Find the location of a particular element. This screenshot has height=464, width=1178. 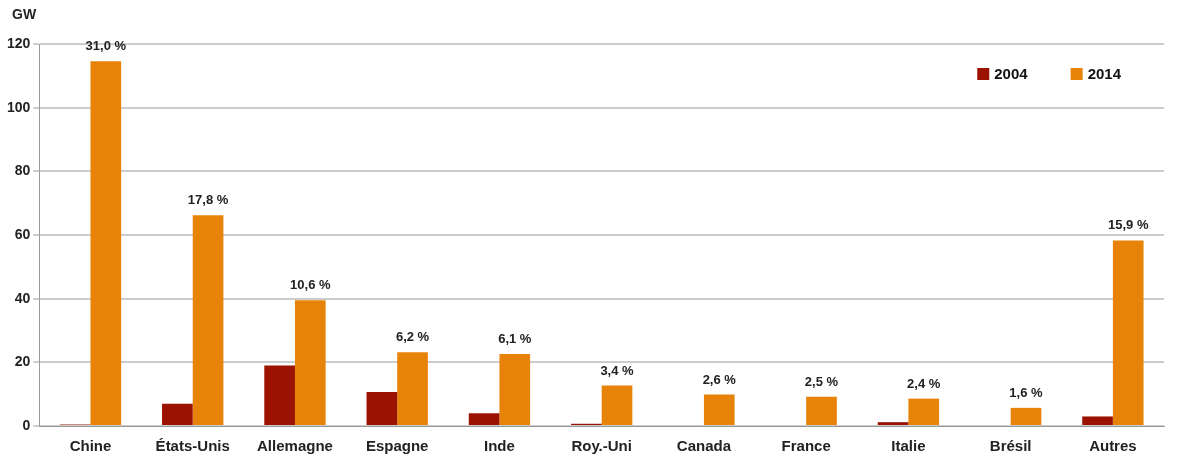

x-tick-label: Brésil is located at coordinates (1010, 446).